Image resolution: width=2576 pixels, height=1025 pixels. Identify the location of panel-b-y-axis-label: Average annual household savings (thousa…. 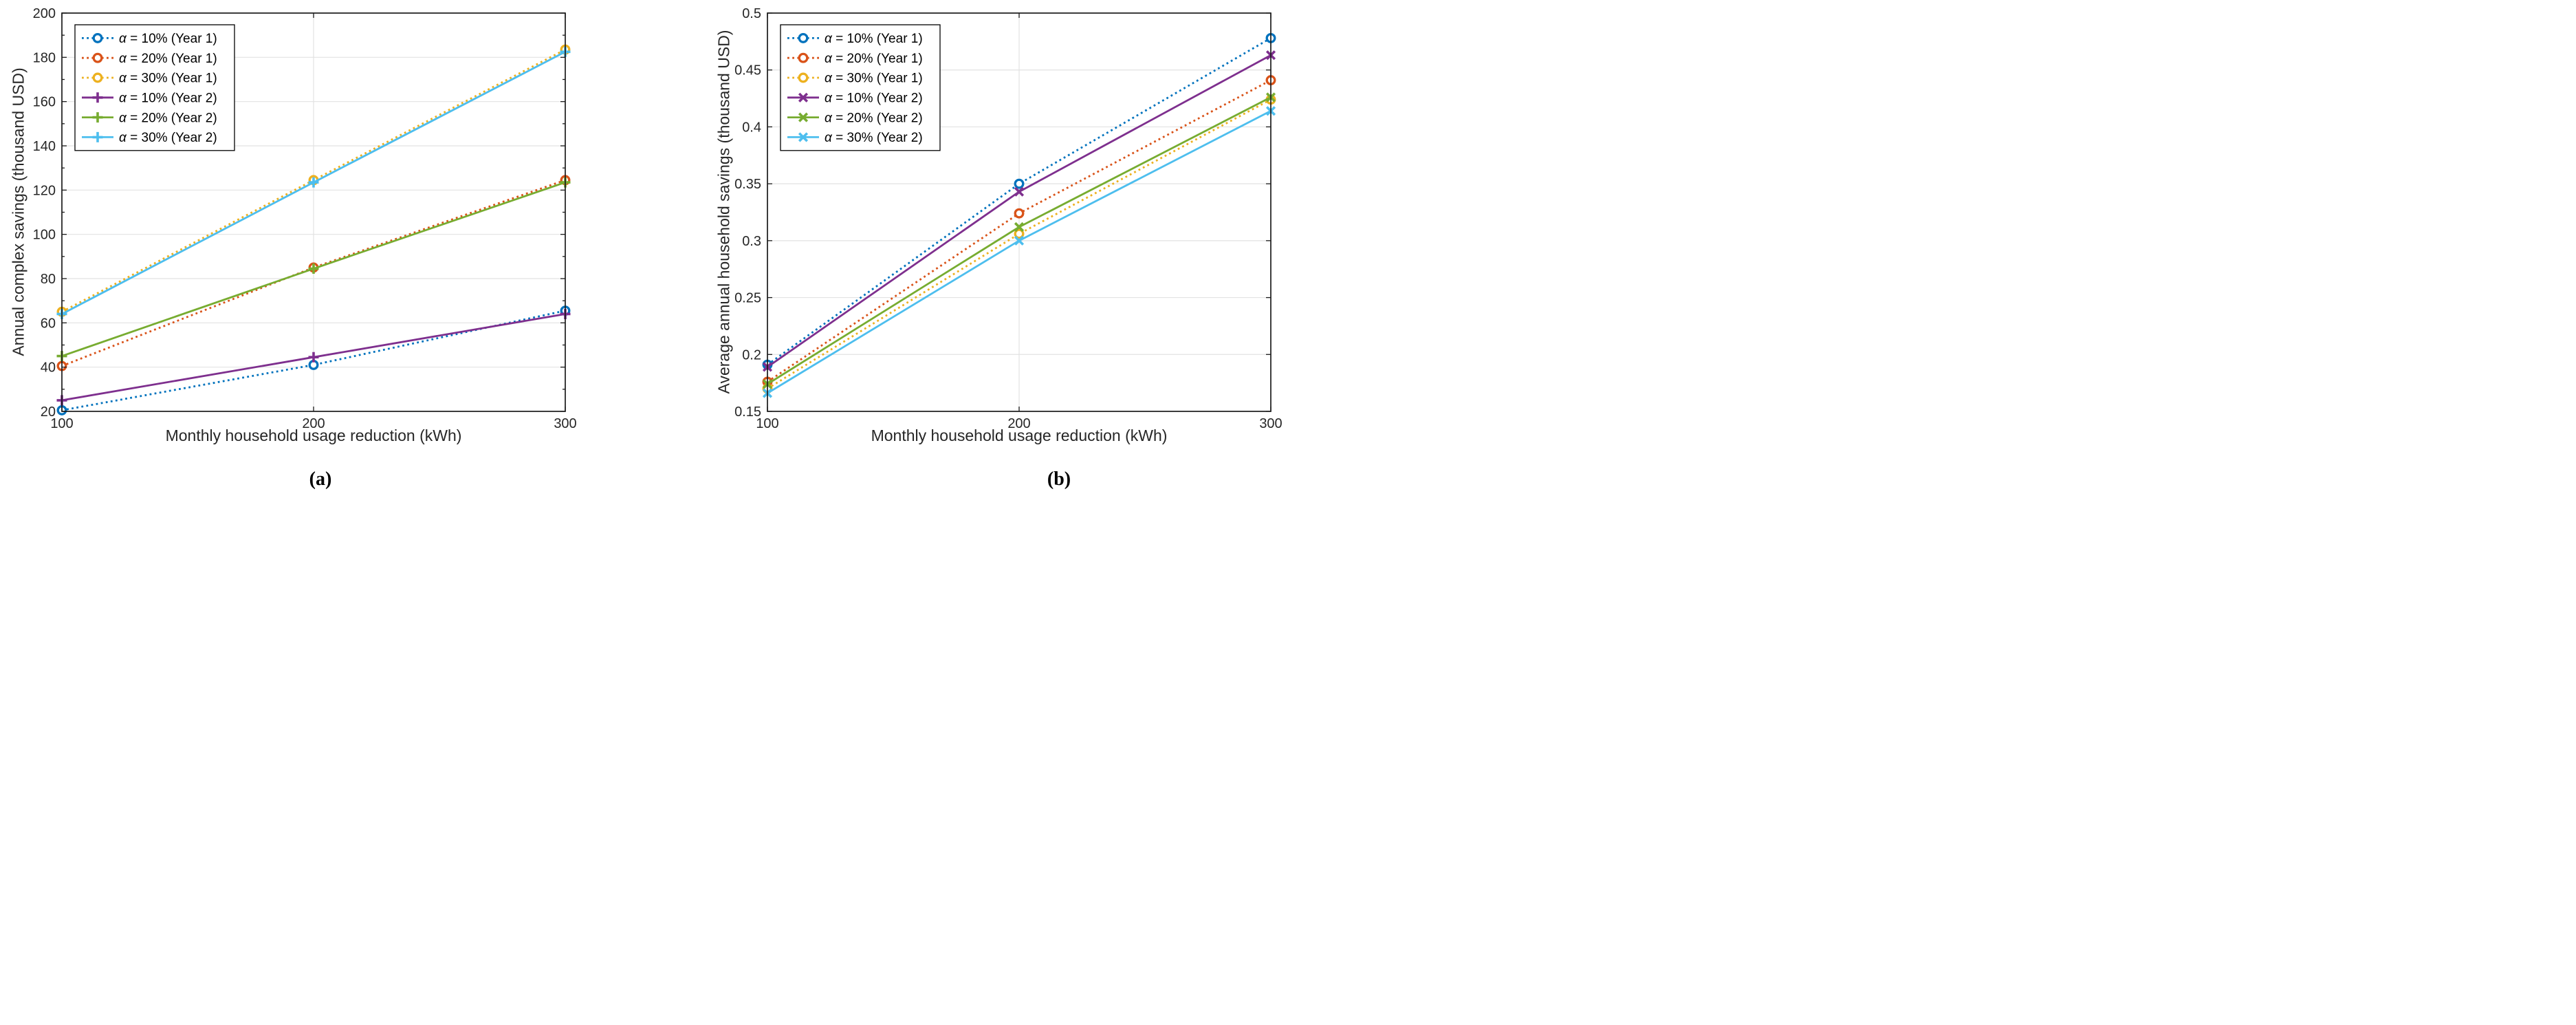
(723, 212).